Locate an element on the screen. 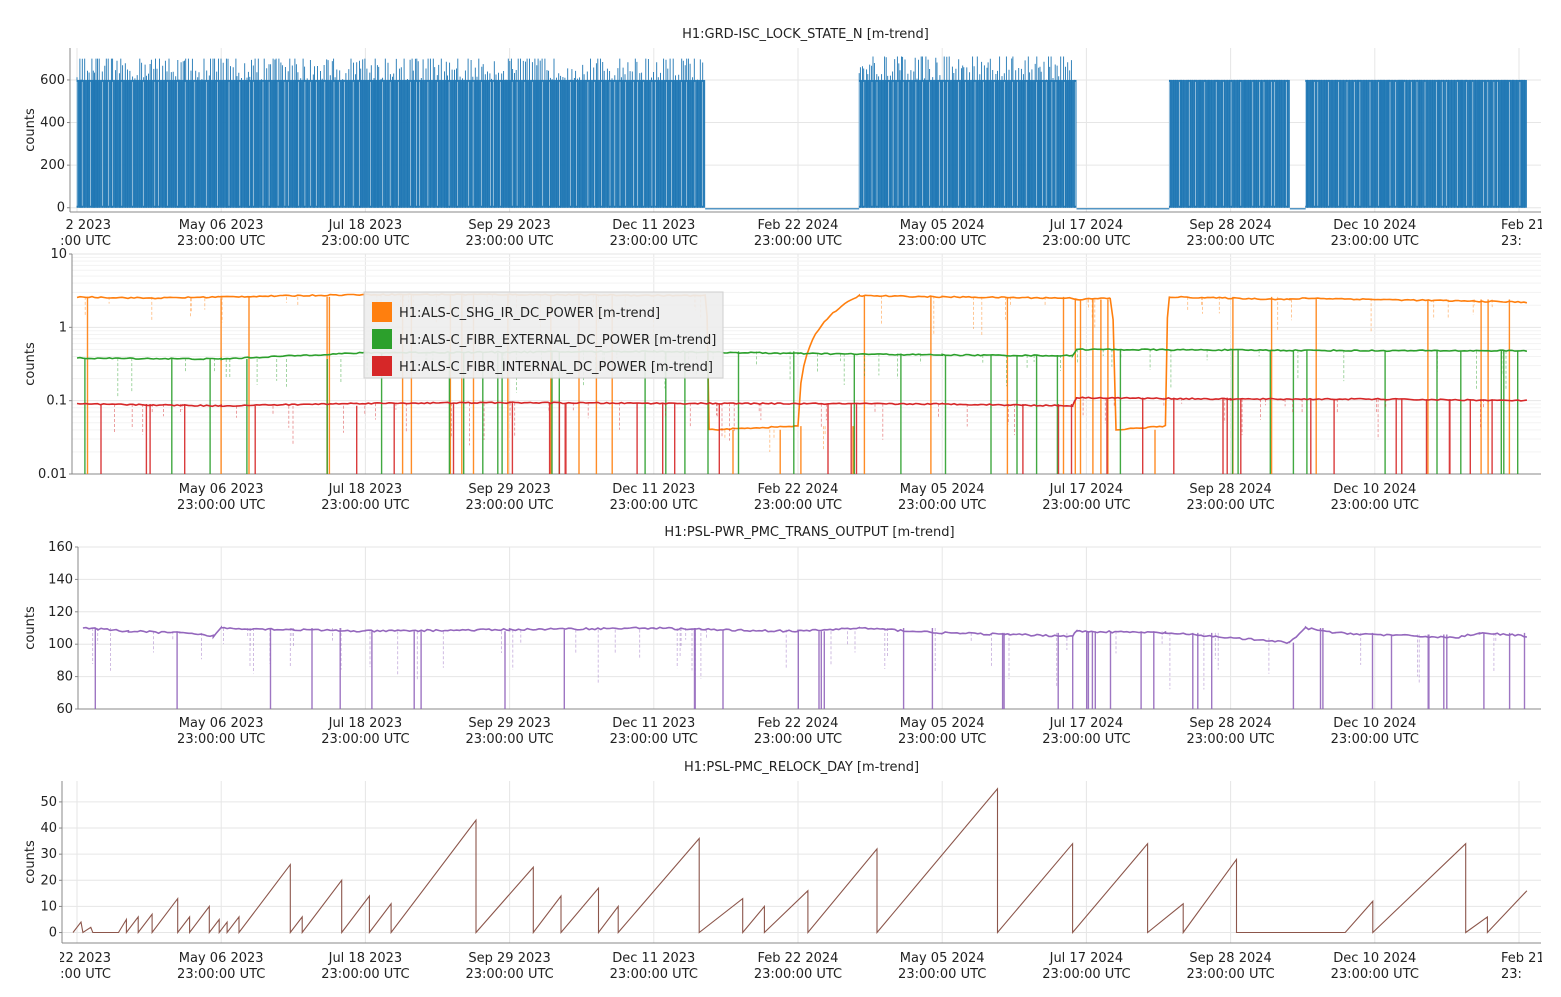 This screenshot has width=1561, height=997. y-tick-label: 40 is located at coordinates (48, 828).